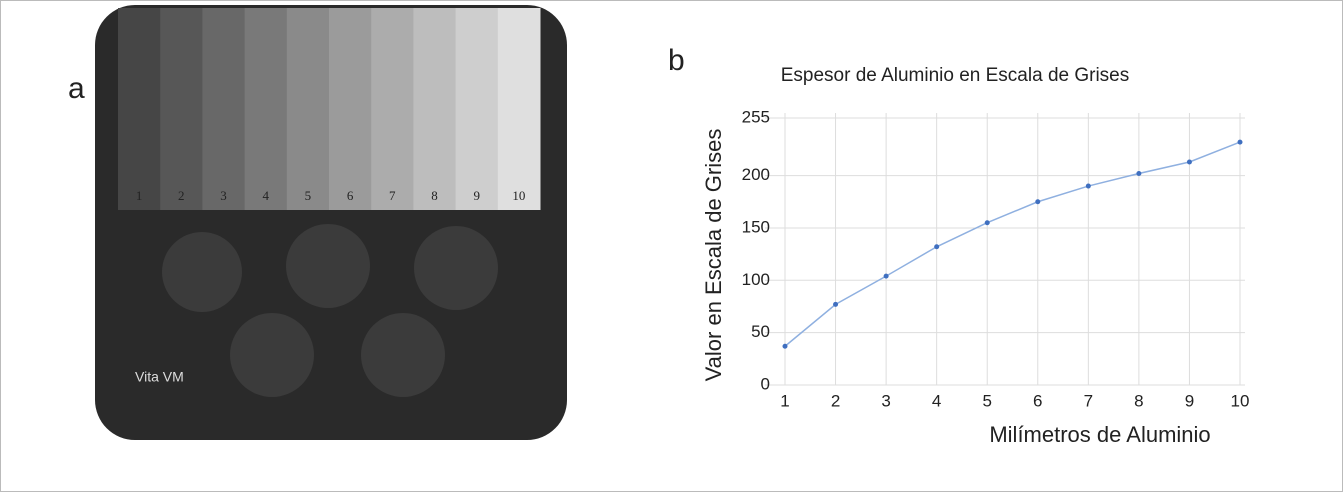  Describe the element at coordinates (392, 195) in the screenshot. I see `step-label: 7` at that location.